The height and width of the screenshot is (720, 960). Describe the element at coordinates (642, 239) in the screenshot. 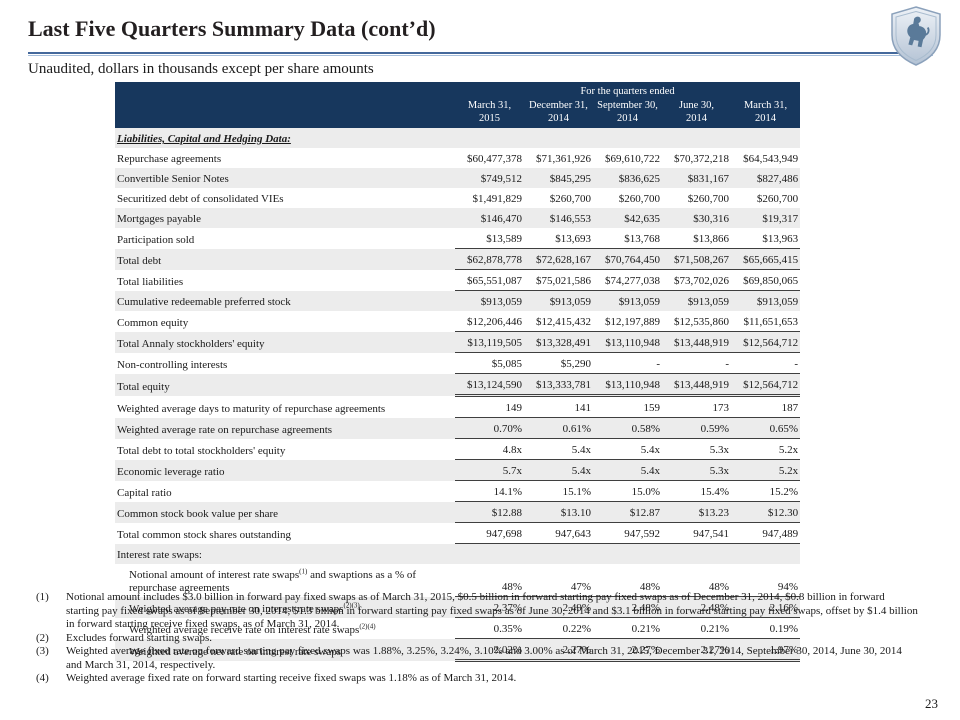

I see `row-value: $13,768` at that location.